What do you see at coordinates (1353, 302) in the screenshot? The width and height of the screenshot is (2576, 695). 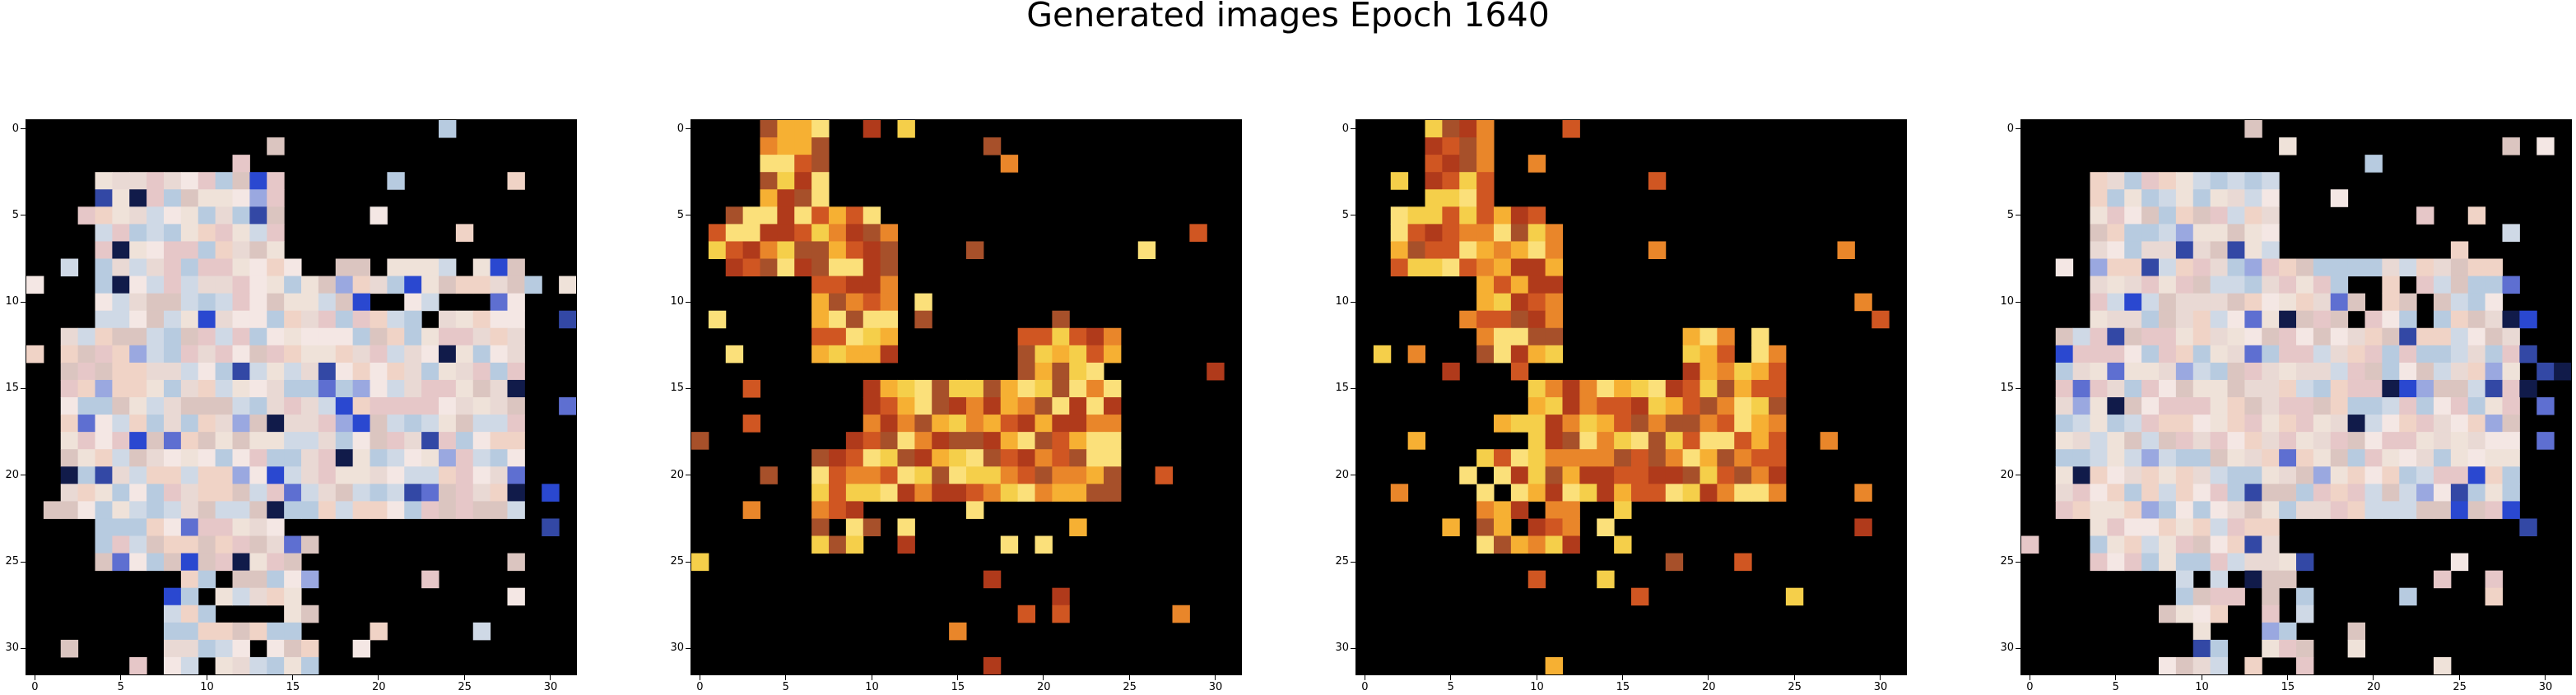 I see `y-tick-mark` at bounding box center [1353, 302].